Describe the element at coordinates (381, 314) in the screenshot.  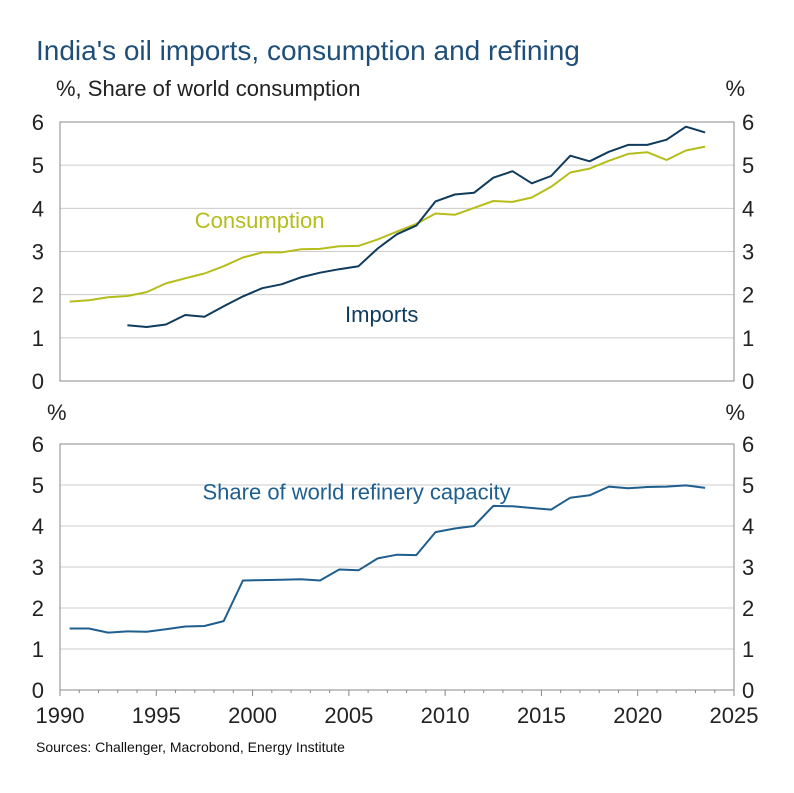
I see `imports-label: Imports` at that location.